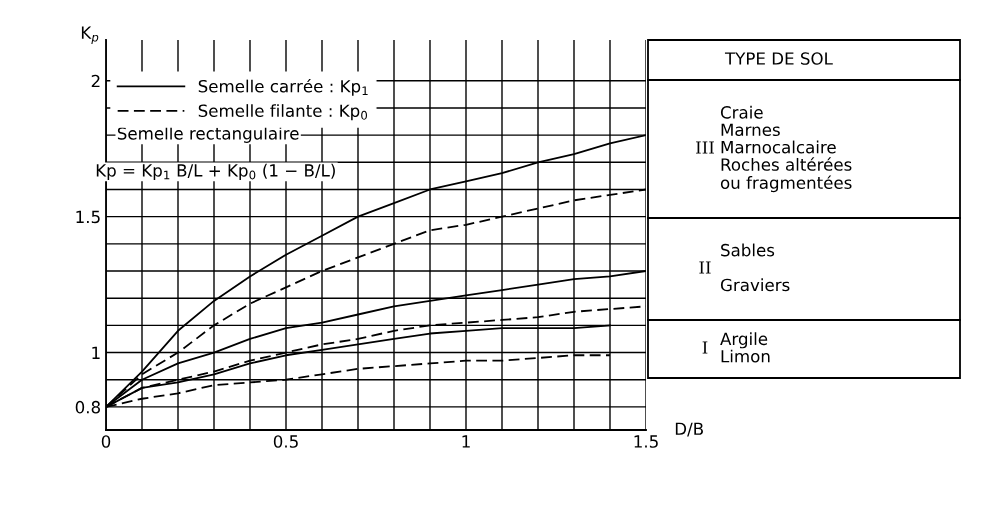 The image size is (1007, 515). What do you see at coordinates (283, 87) in the screenshot?
I see `legend-label: Semelle carrée : Kp$_{1}$` at bounding box center [283, 87].